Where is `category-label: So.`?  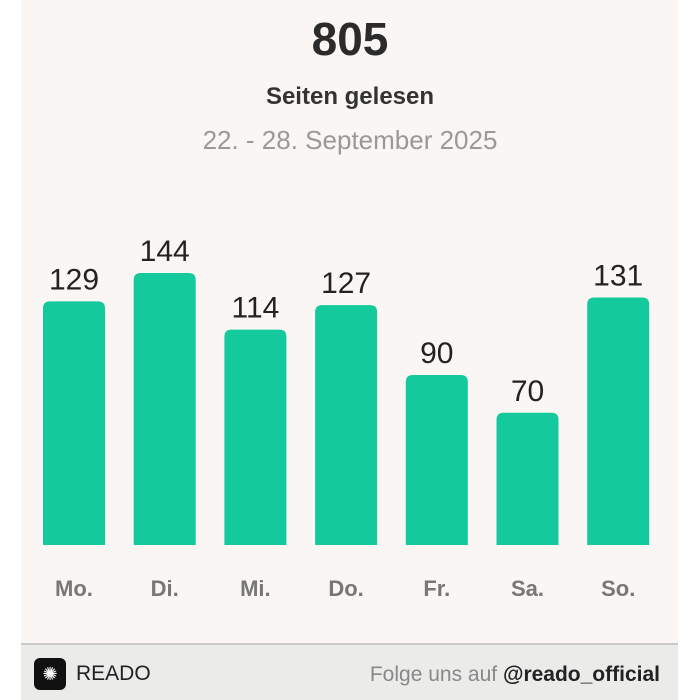
category-label: So. is located at coordinates (618, 588).